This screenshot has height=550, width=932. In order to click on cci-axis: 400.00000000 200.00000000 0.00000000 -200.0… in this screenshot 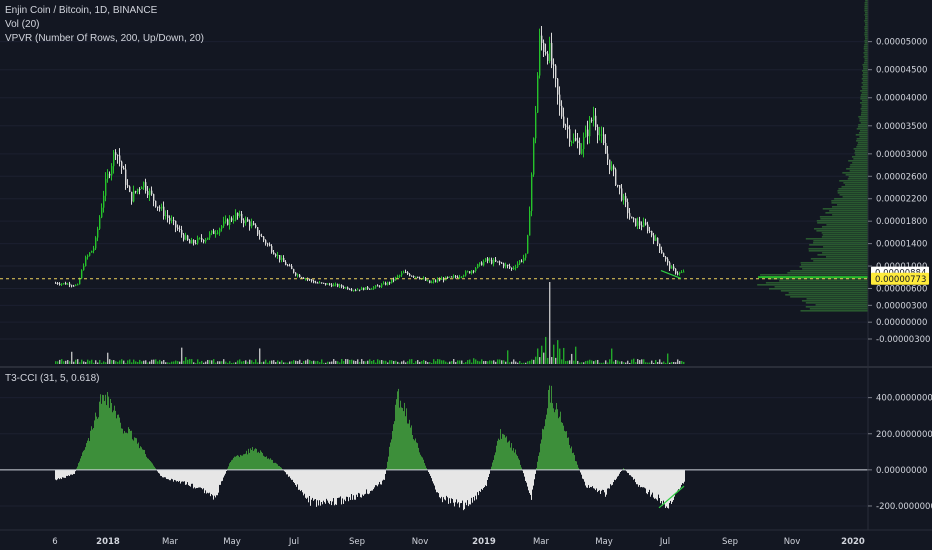, I will do `click(900, 453)`.